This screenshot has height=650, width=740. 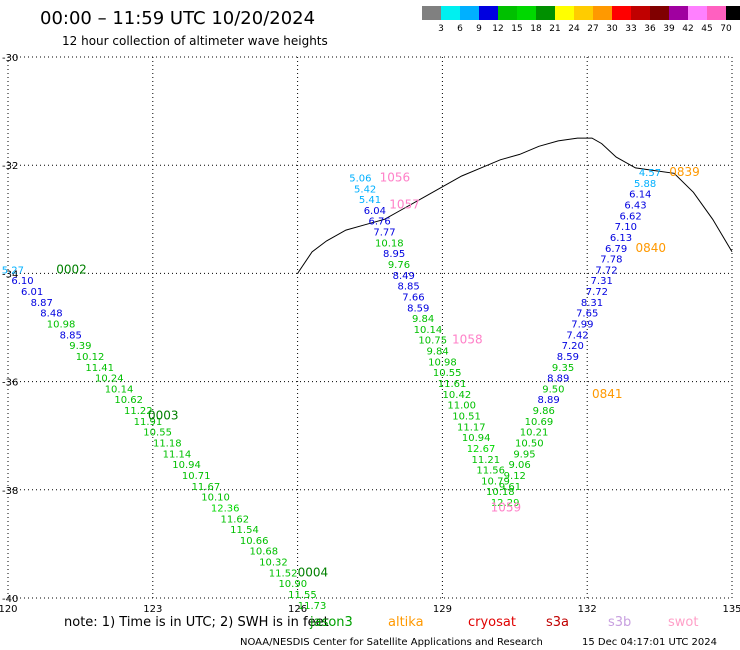 I want to click on wave-height-label: 9.35, so click(x=563, y=368).